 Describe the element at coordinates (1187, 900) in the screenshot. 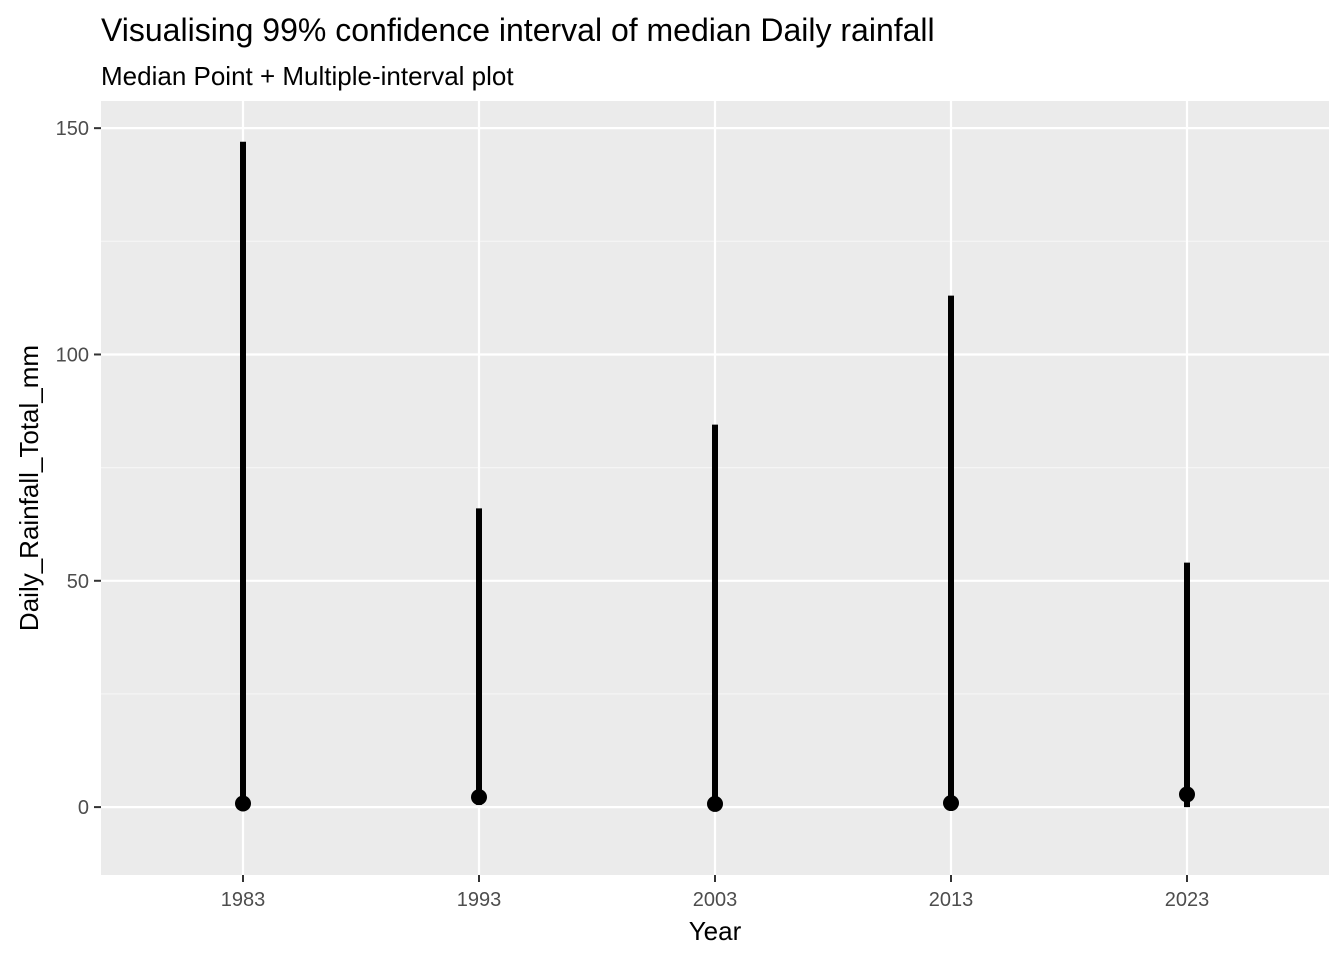

I see `x-tick-label: 2023` at that location.